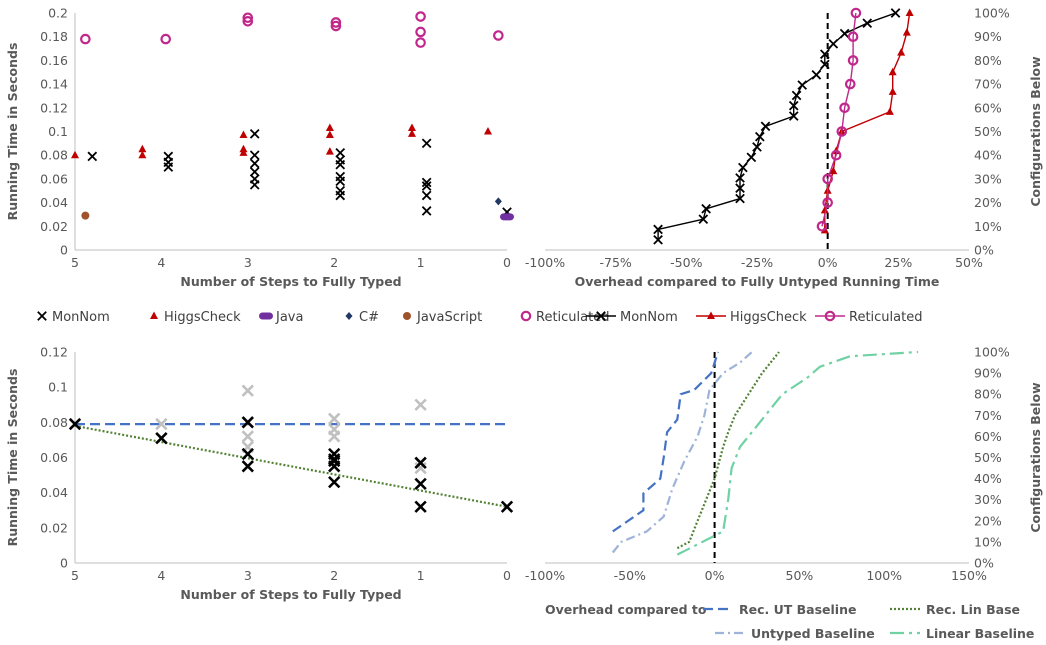 The width and height of the screenshot is (1046, 645). I want to click on y-axis-title: Configurations Below, so click(1035, 131).